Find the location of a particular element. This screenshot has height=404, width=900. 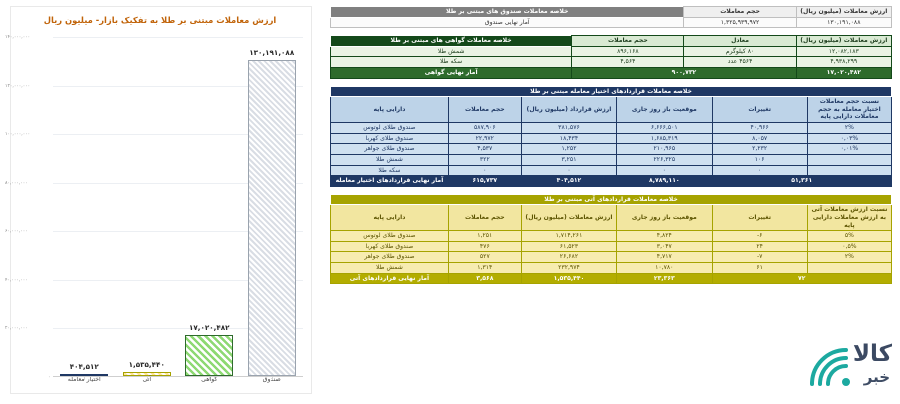

cell-value: ۶۱,۵۲۳ is located at coordinates (569, 246).